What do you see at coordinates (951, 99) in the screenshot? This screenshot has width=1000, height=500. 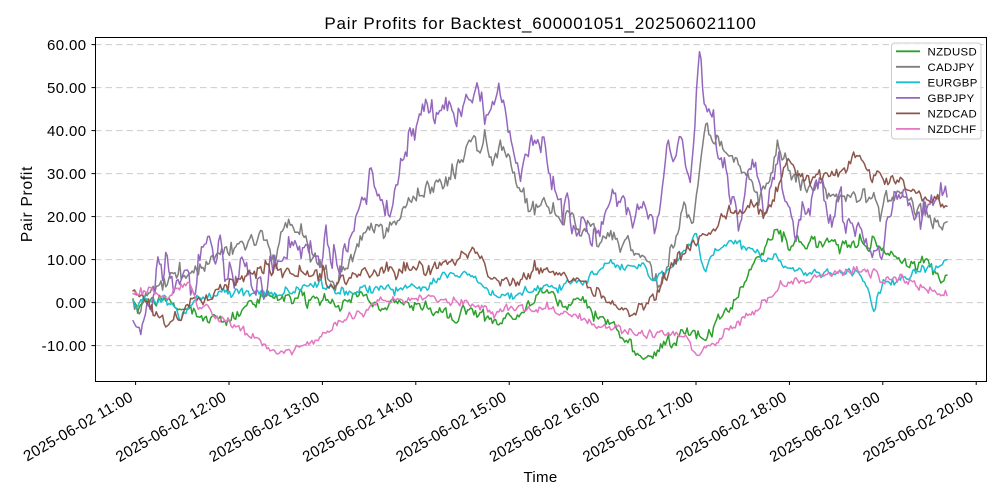 I see `svg-text: GBPJPY` at bounding box center [951, 99].